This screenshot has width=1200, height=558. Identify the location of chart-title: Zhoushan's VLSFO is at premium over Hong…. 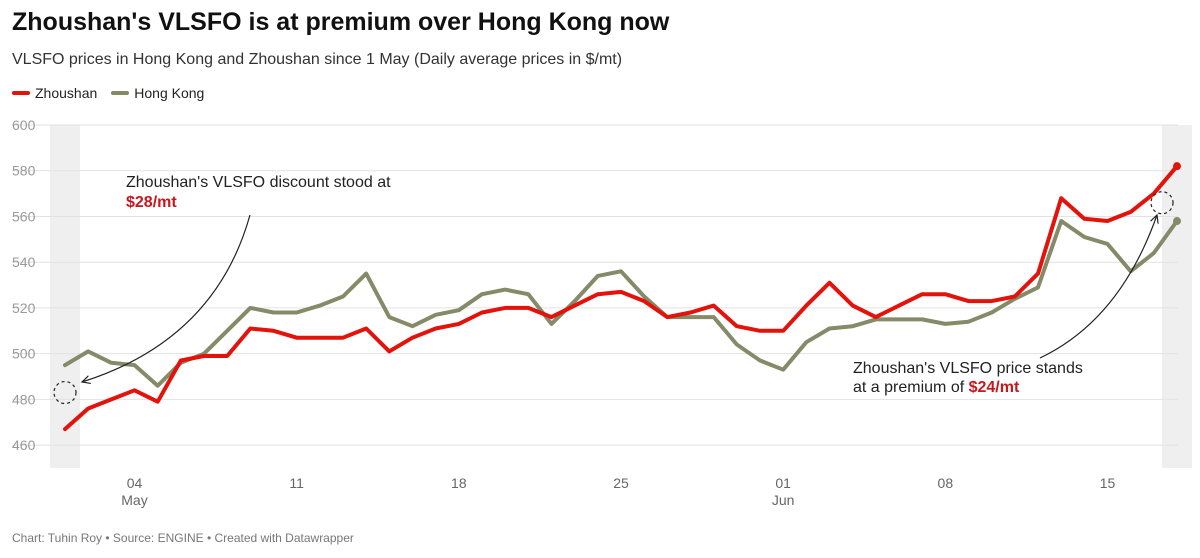
(341, 22).